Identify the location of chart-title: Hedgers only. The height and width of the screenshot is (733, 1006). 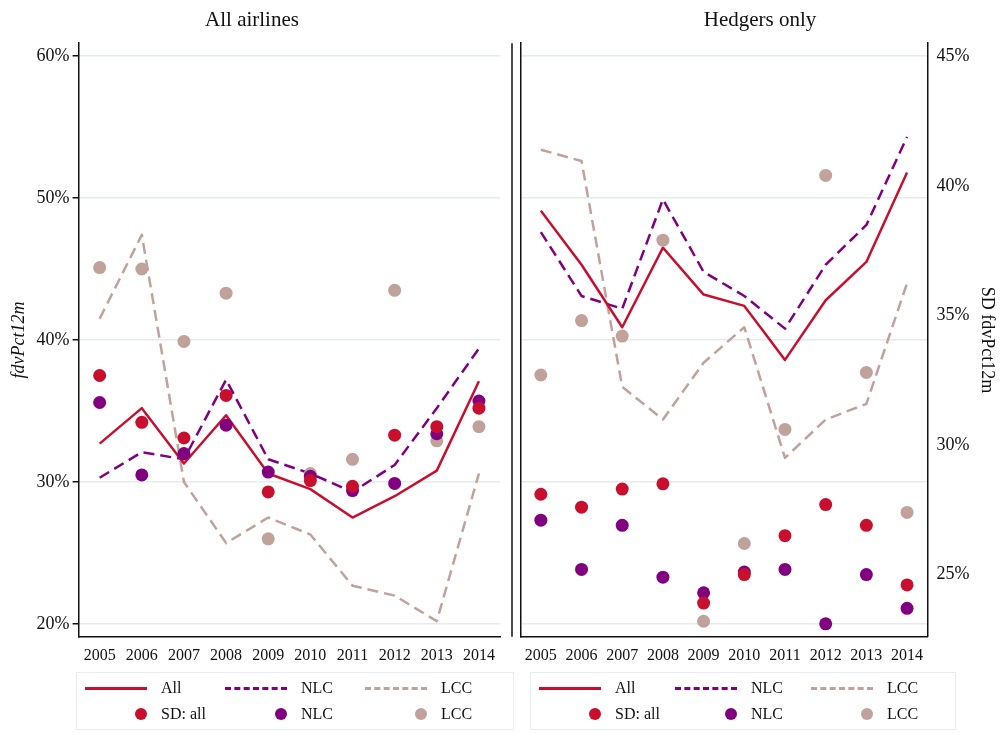
(760, 19).